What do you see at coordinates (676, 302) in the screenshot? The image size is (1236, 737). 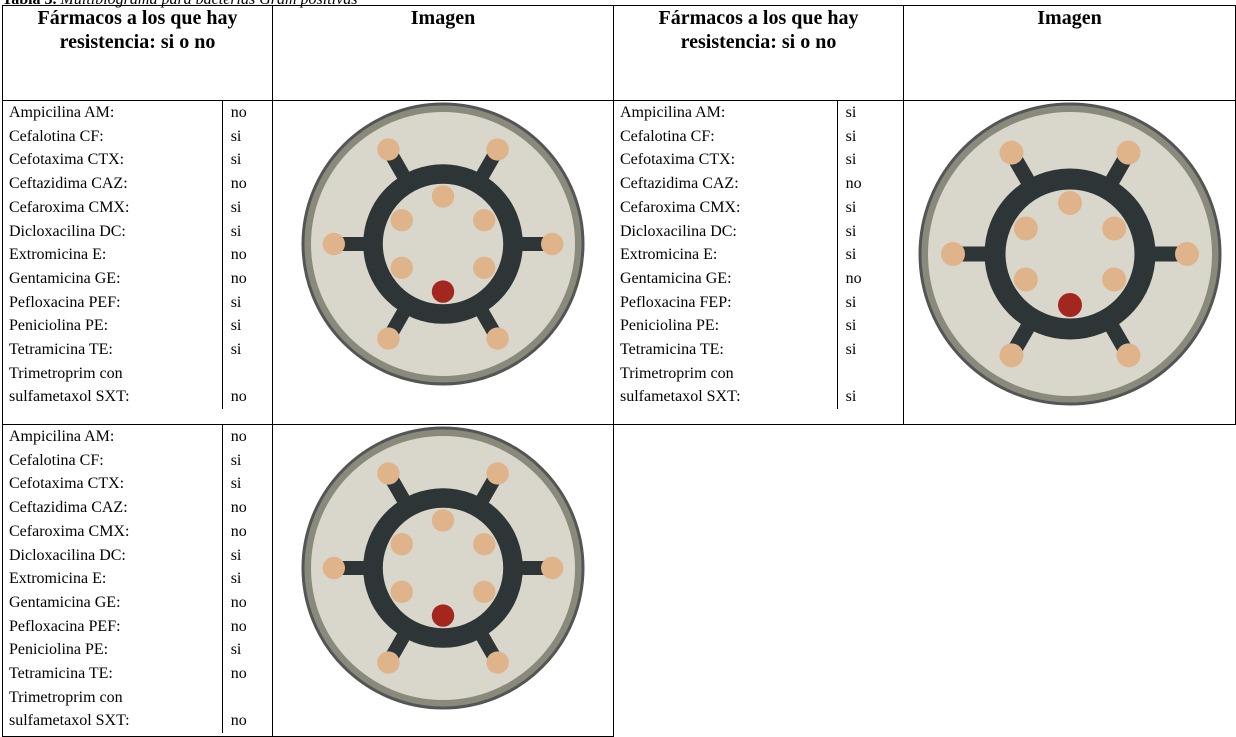 I see `drug: Pefloxacina FEP:` at bounding box center [676, 302].